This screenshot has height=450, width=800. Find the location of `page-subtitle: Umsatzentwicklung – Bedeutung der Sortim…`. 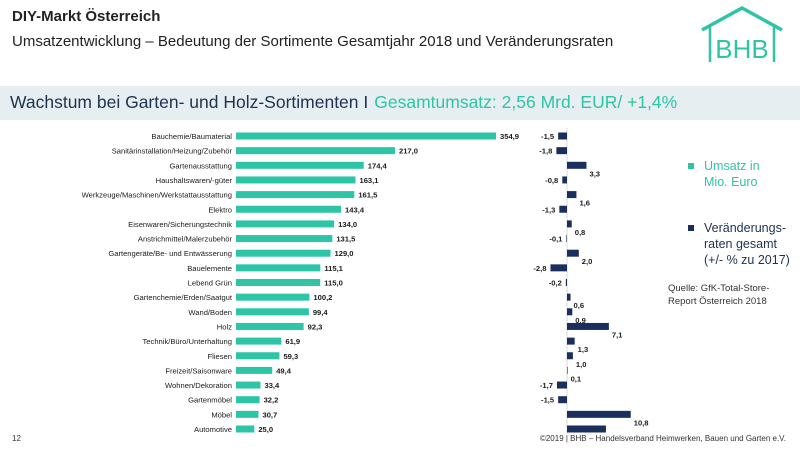

page-subtitle: Umsatzentwicklung – Bedeutung der Sortim… is located at coordinates (313, 41).